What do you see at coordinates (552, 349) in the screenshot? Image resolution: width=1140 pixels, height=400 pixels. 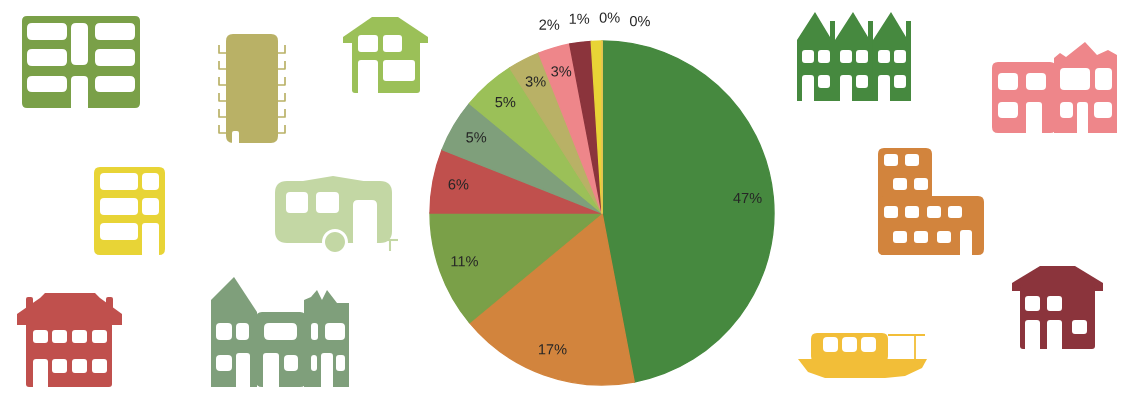 I see `data-label: 17%` at bounding box center [552, 349].